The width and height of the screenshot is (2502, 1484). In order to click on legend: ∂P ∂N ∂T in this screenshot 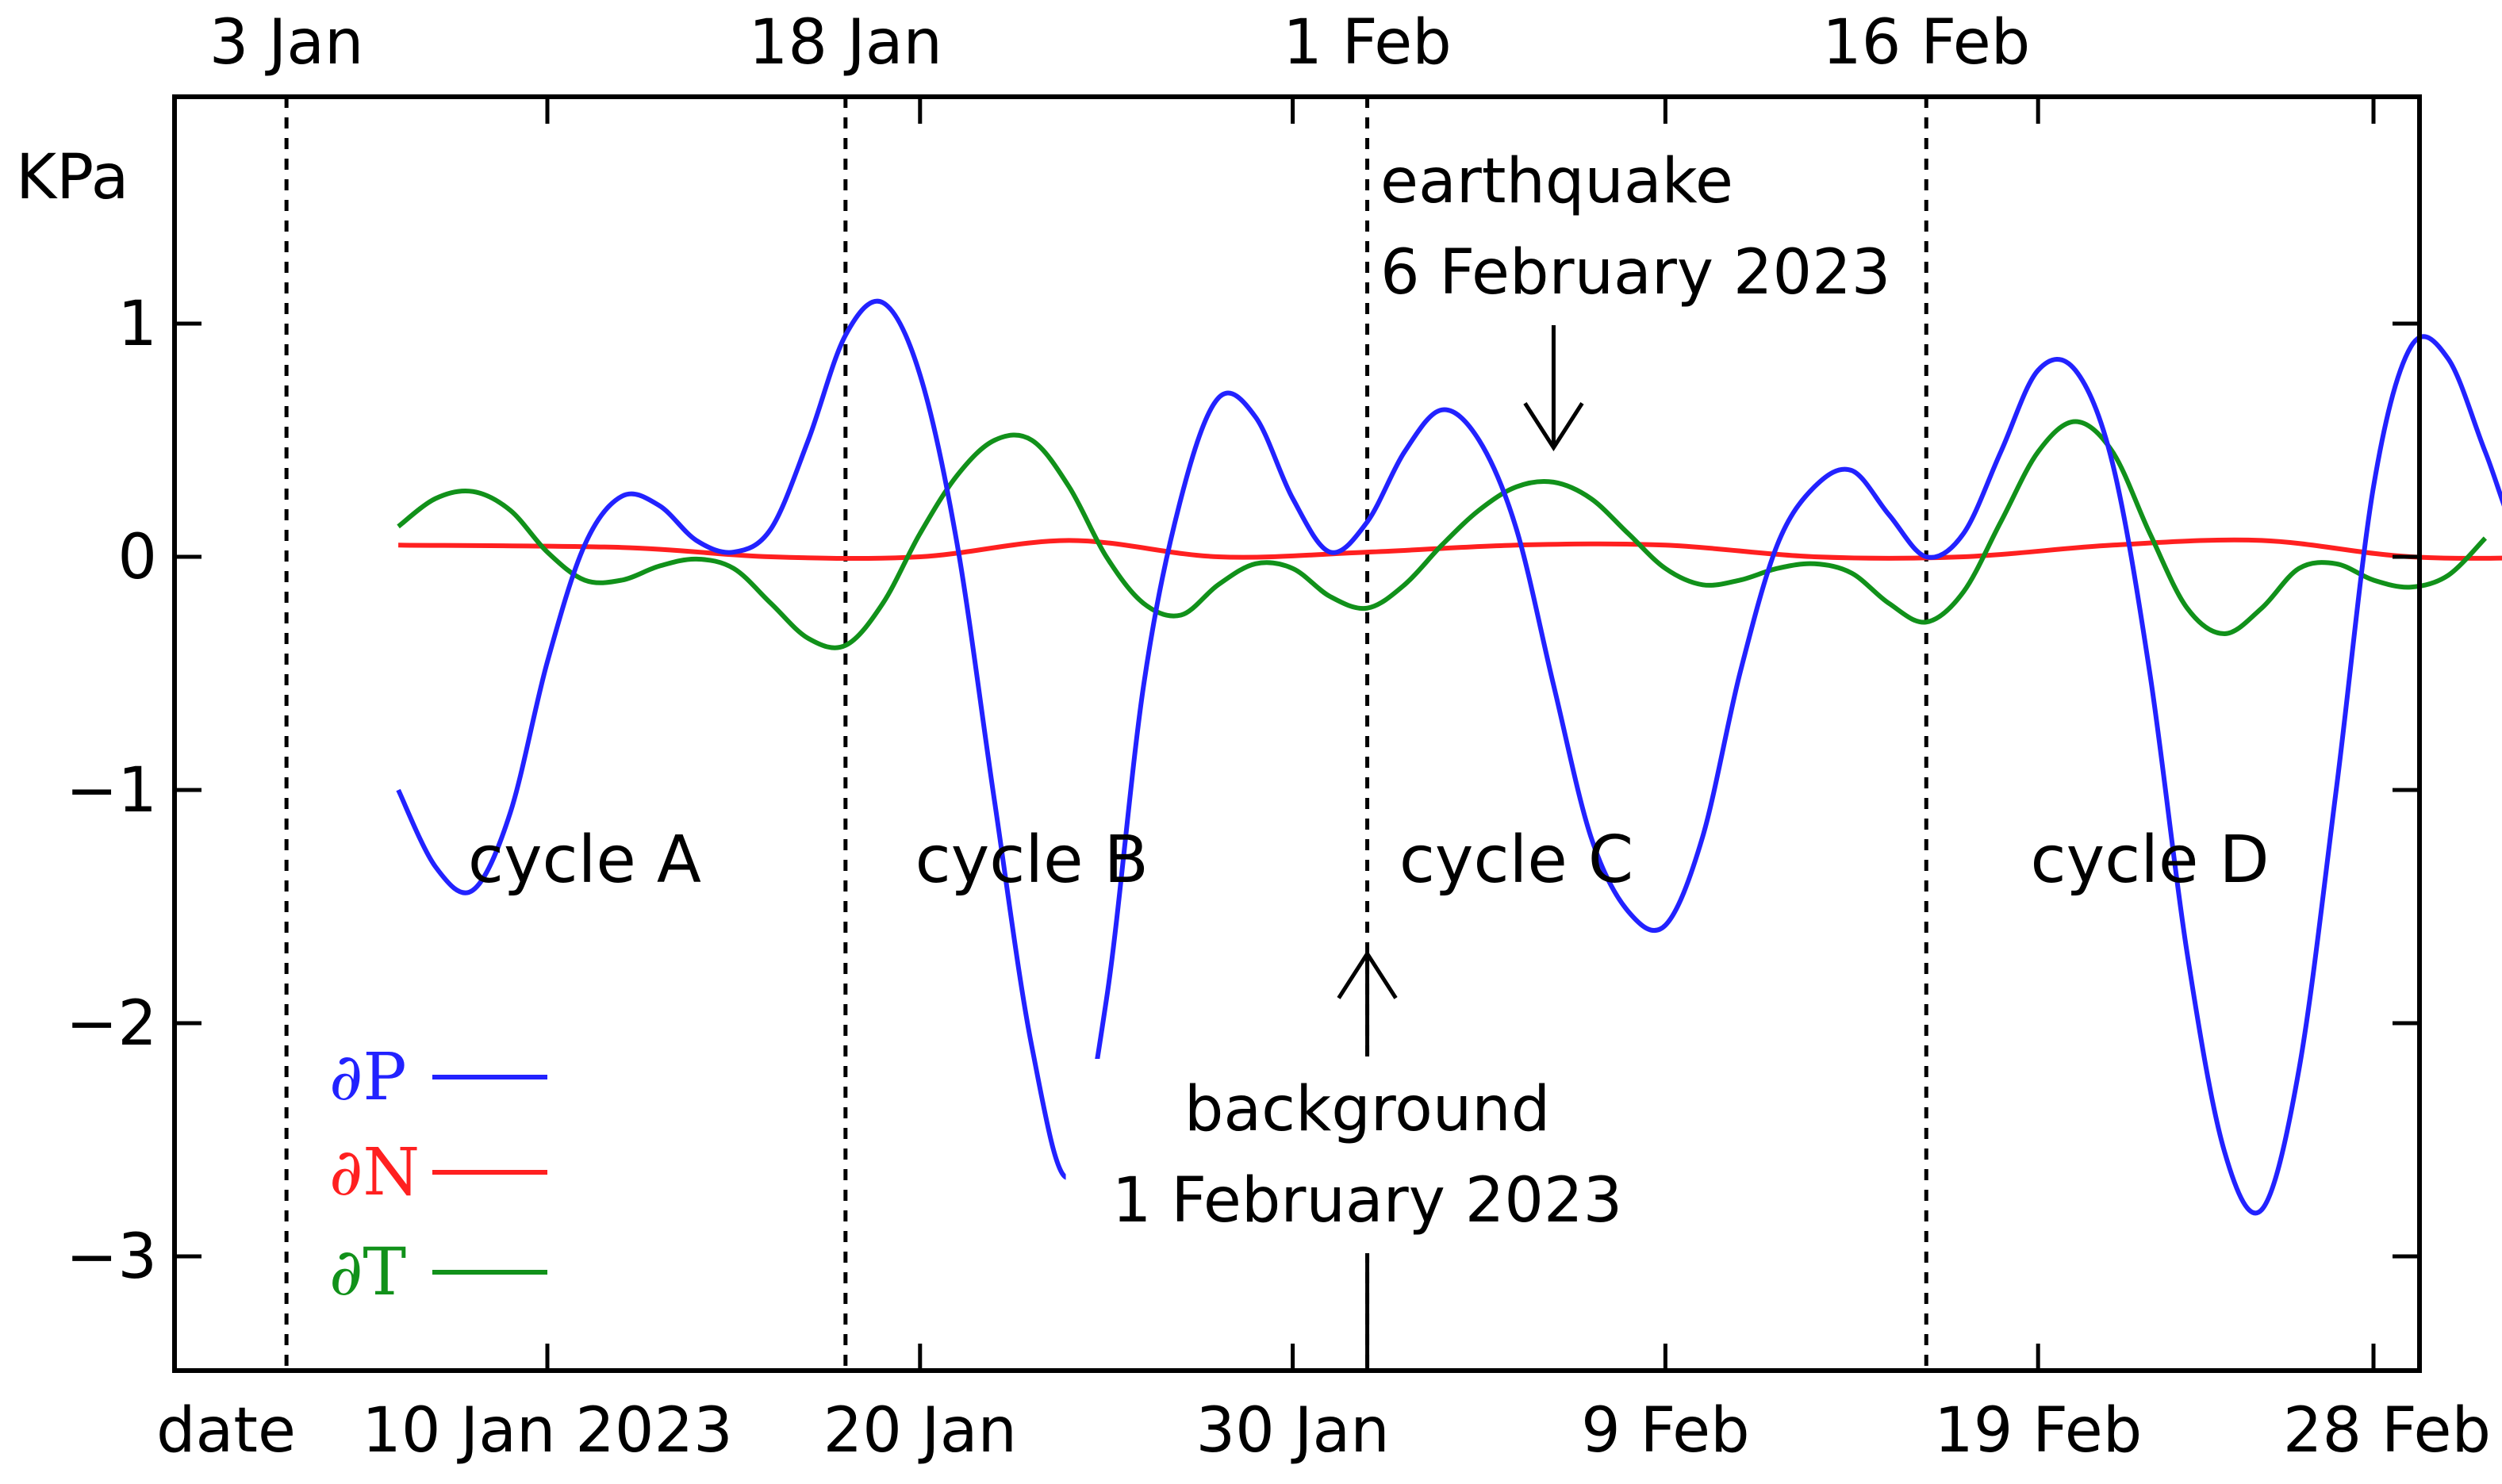, I will do `click(438, 1175)`.